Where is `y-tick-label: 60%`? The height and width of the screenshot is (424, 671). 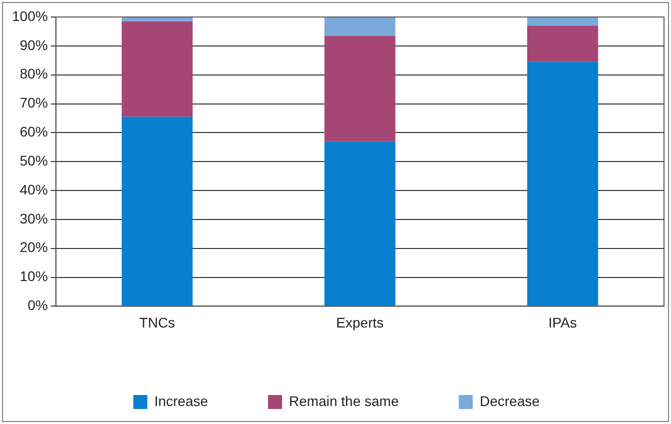 y-tick-label: 60% is located at coordinates (34, 132).